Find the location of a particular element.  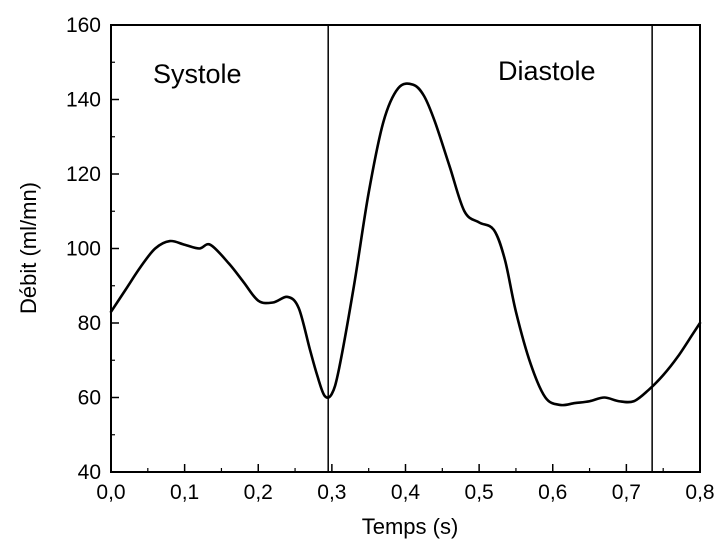

y-tick-label: 160 is located at coordinates (83, 25).